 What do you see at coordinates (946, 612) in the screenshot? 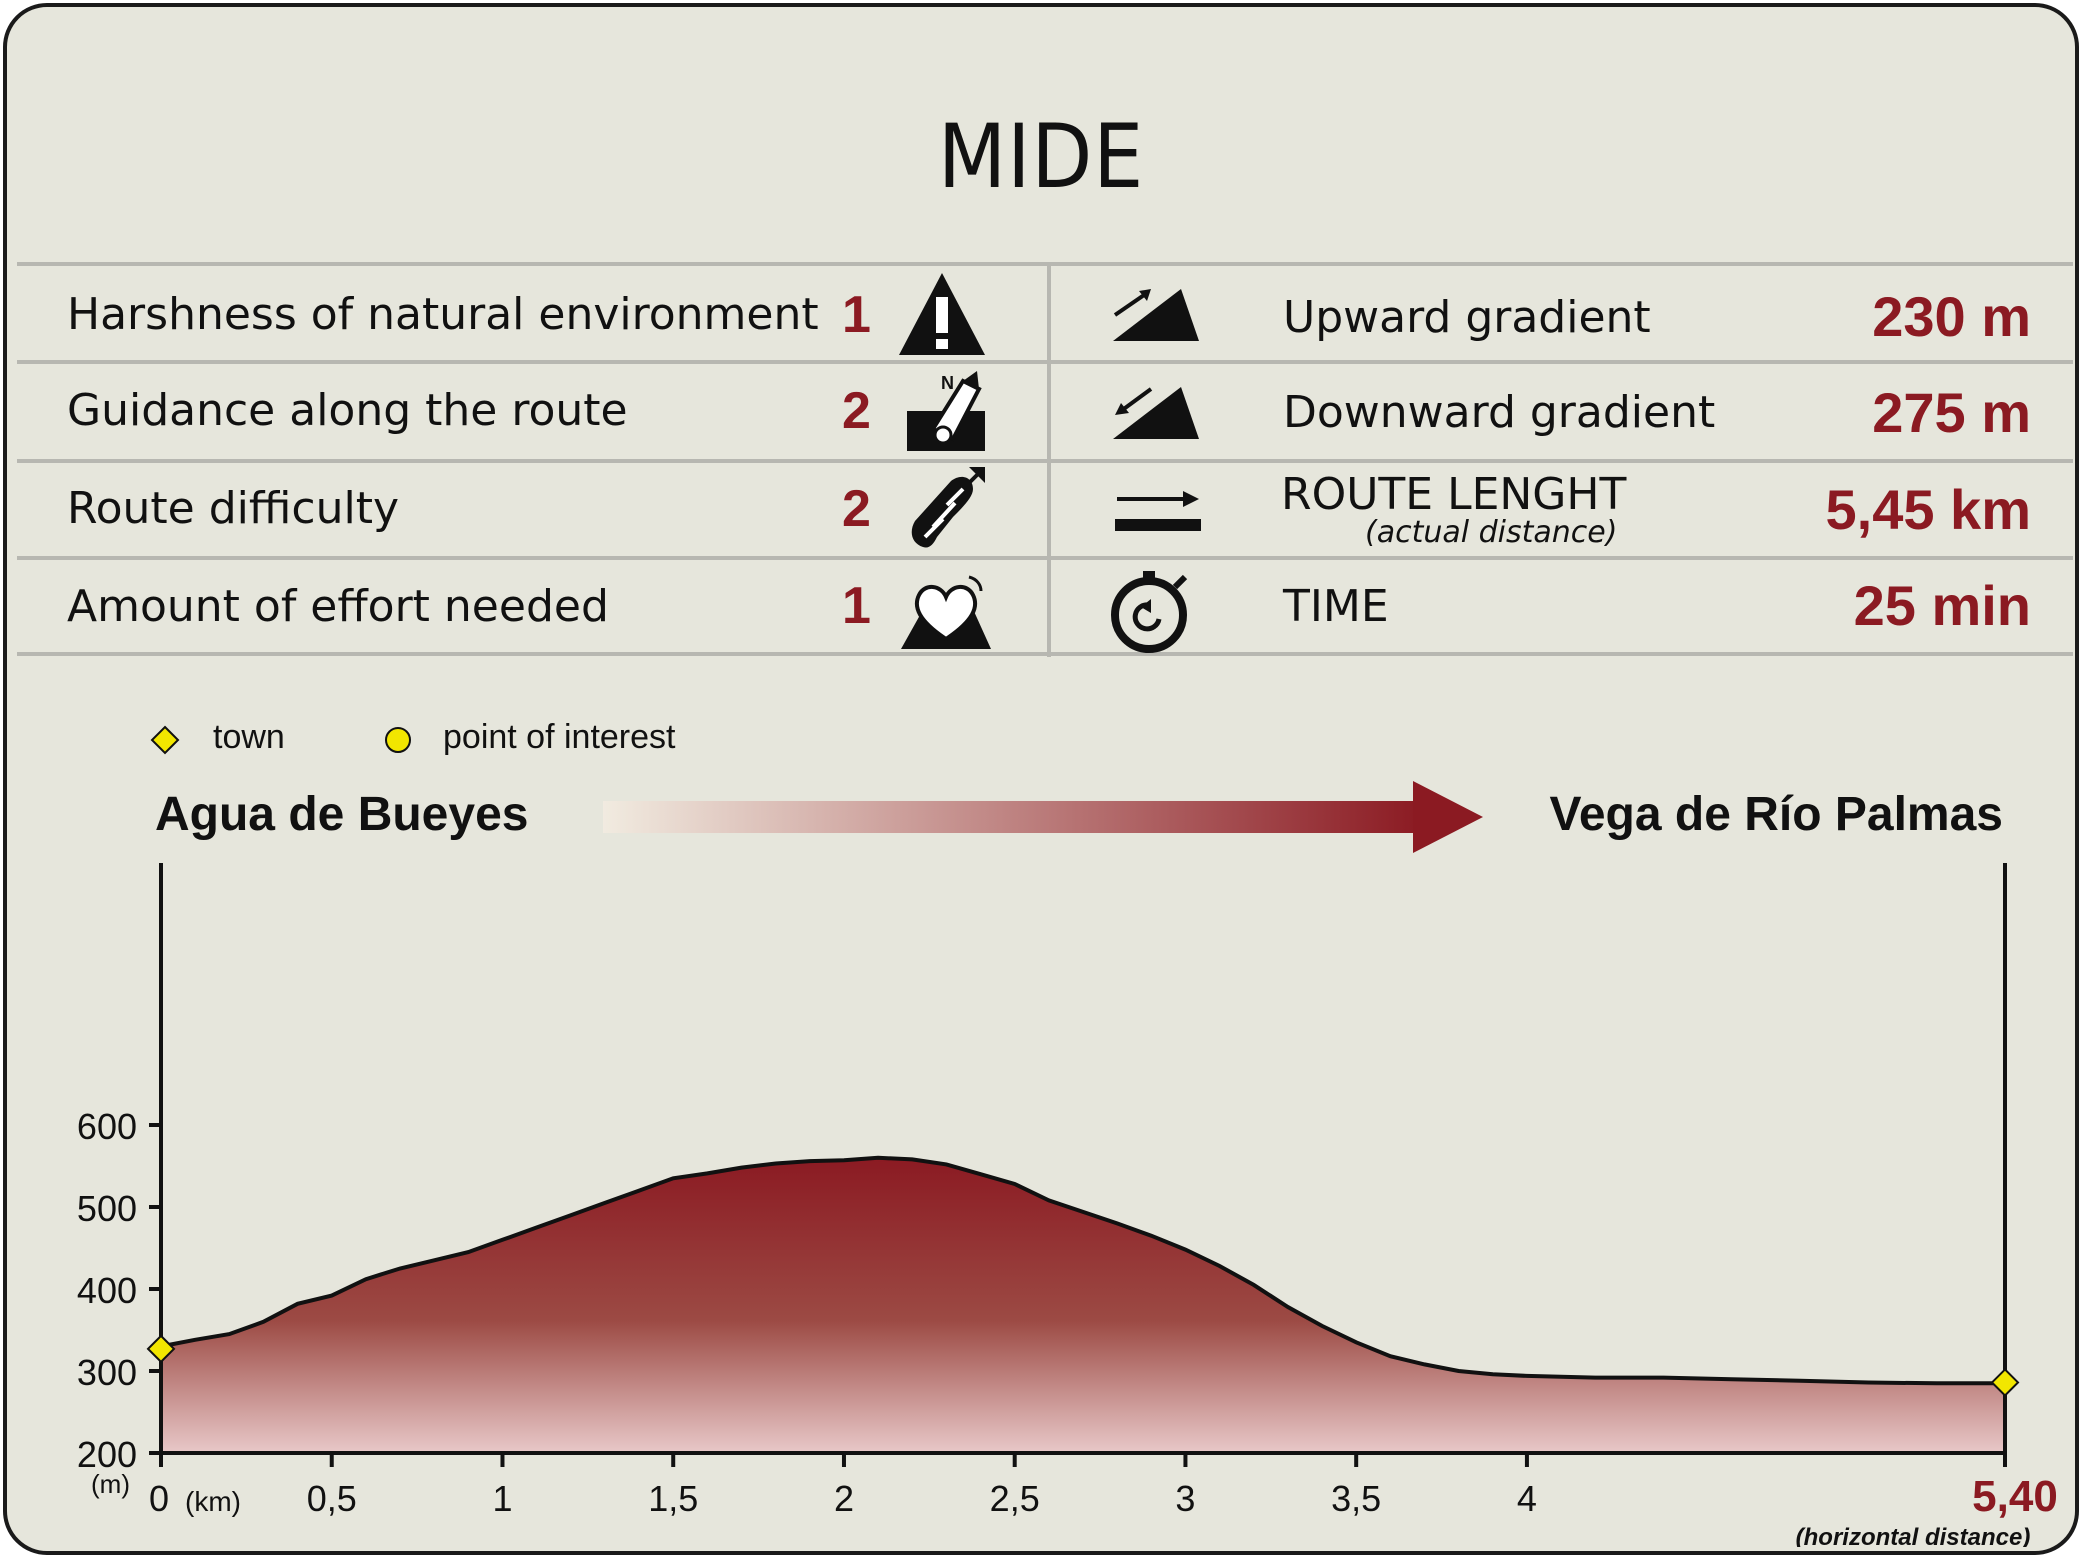
I see `heart-mountain-icon` at bounding box center [946, 612].